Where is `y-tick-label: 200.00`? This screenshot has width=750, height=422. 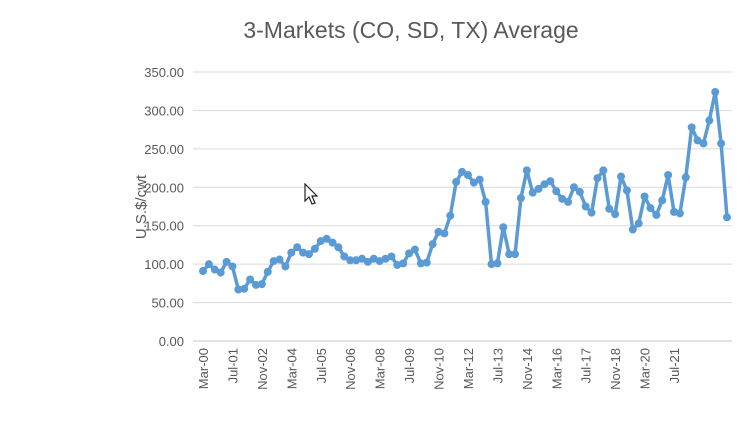 y-tick-label: 200.00 is located at coordinates (164, 187).